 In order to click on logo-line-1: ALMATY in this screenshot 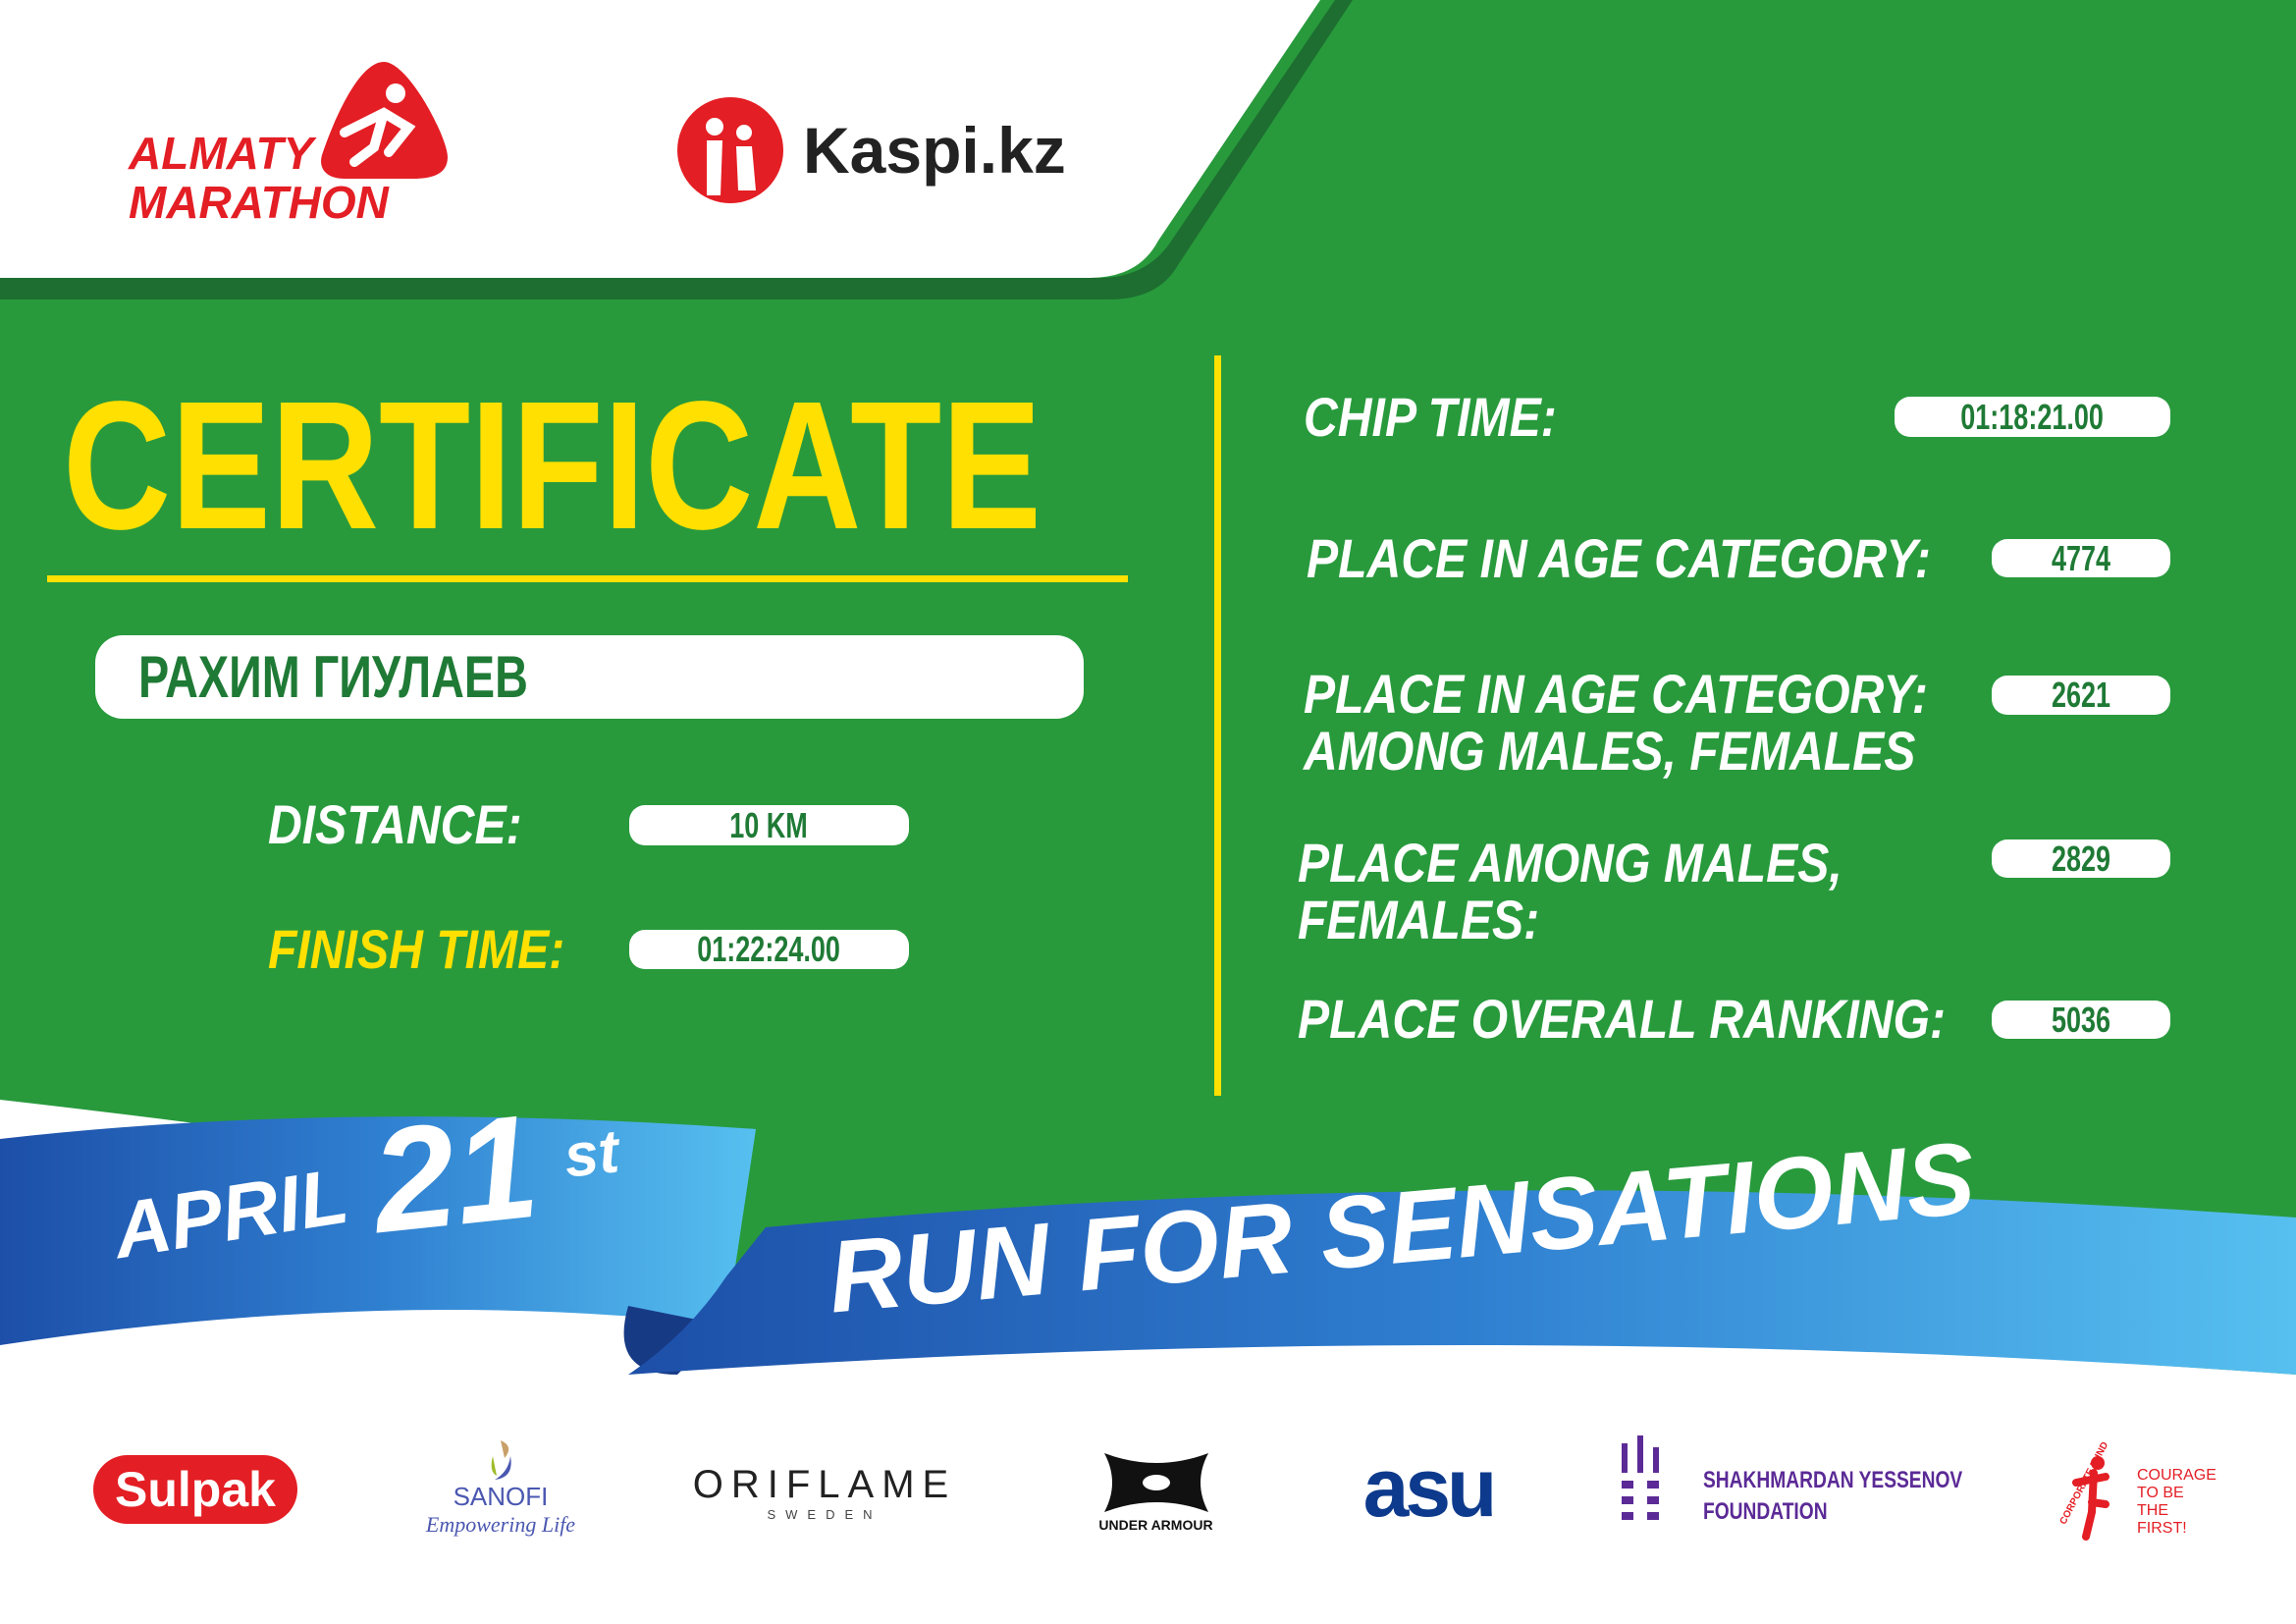, I will do `click(221, 153)`.